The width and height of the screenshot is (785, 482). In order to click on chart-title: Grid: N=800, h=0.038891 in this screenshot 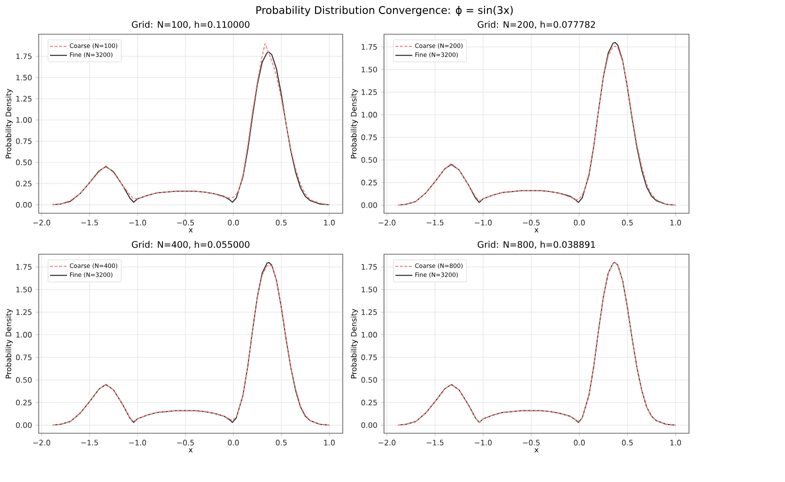, I will do `click(536, 244)`.